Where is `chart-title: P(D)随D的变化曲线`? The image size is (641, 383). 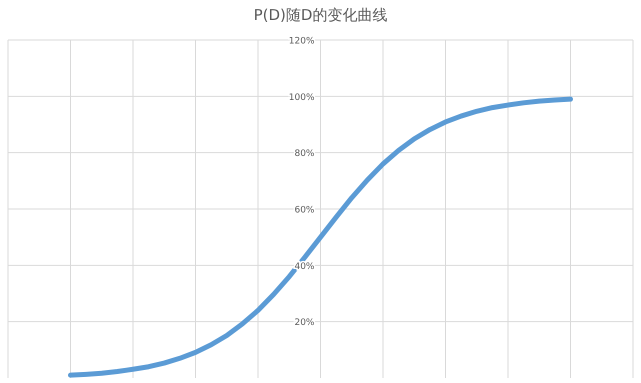
chart-title: P(D)随D的变化曲线 is located at coordinates (321, 15).